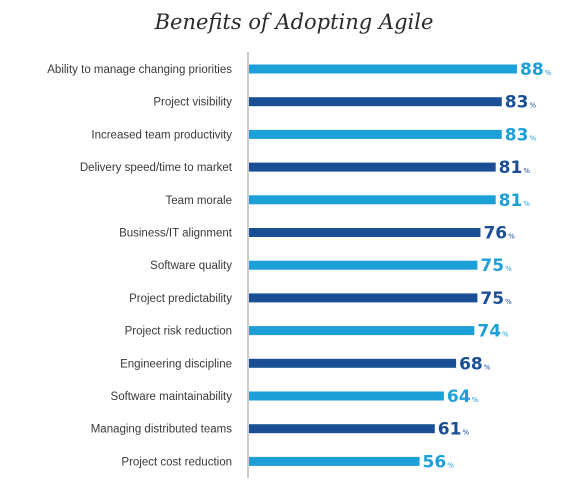 The height and width of the screenshot is (491, 588). What do you see at coordinates (493, 332) in the screenshot?
I see `data-label: 74%` at bounding box center [493, 332].